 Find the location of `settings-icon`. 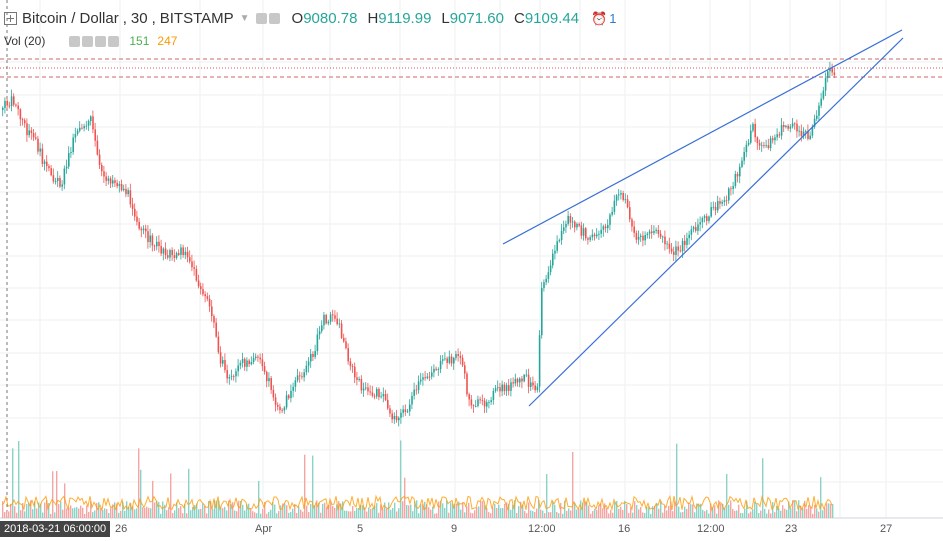

settings-icon is located at coordinates (101, 41).